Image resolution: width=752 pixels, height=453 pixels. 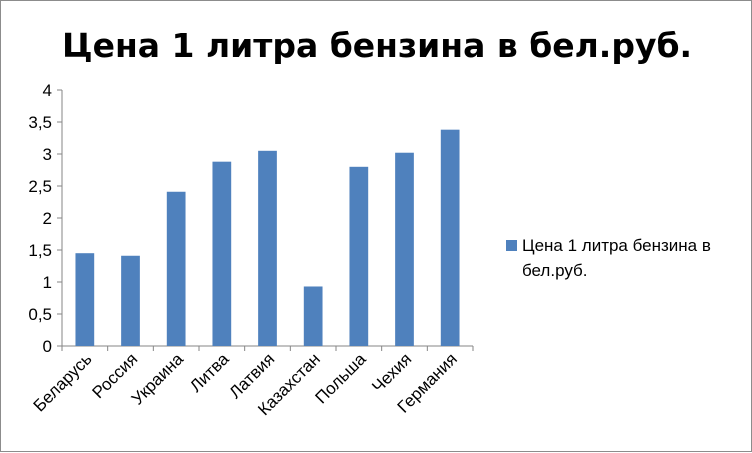 I want to click on x-tick-label: Беларусь, so click(x=63, y=382).